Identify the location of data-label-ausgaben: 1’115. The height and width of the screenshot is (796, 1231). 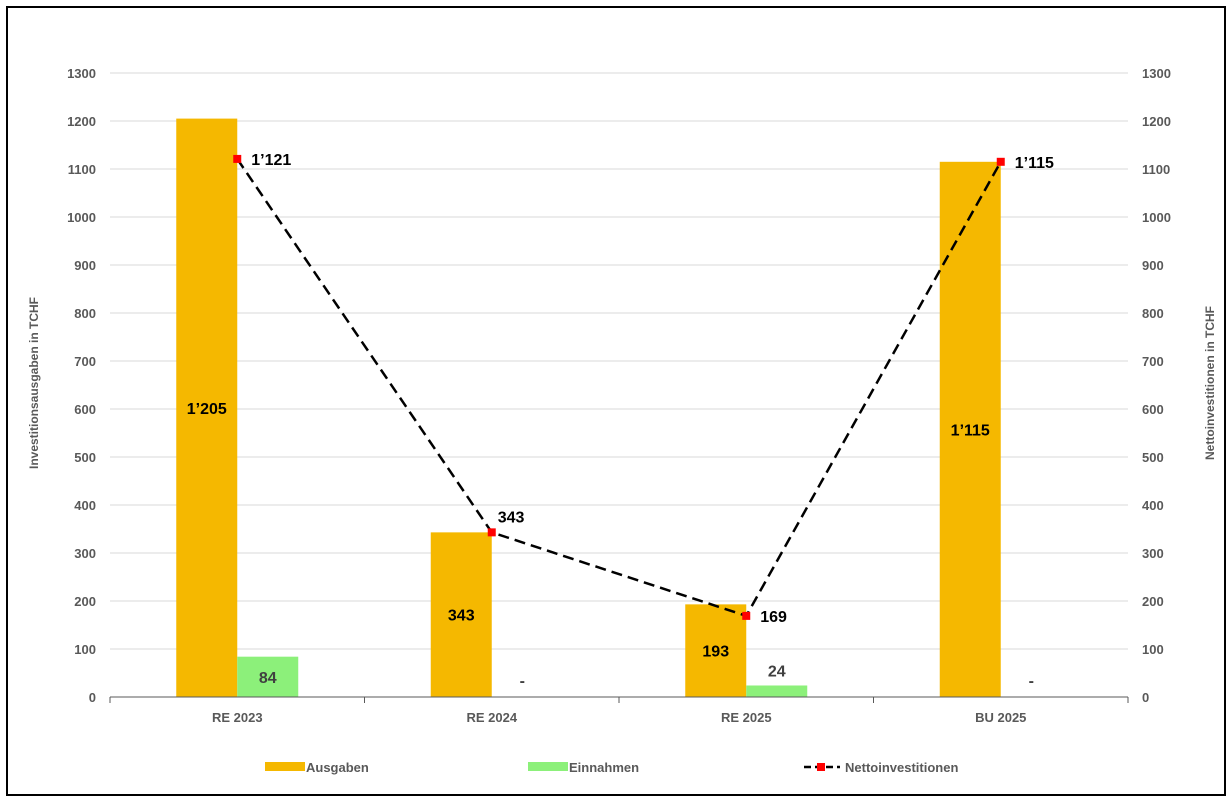
(970, 430).